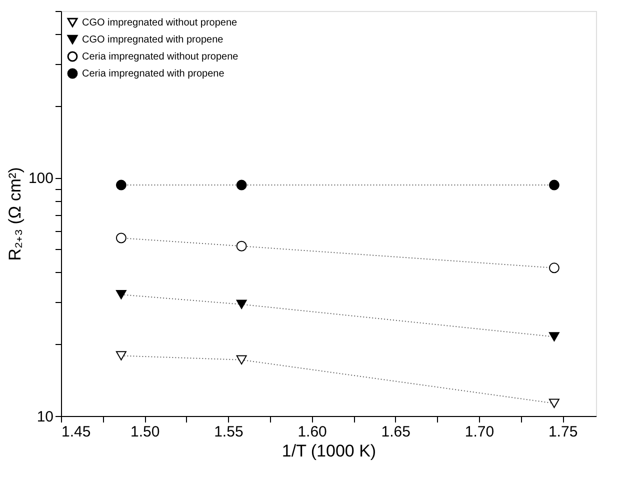  What do you see at coordinates (312, 432) in the screenshot?
I see `x-tick-label: 1.60` at bounding box center [312, 432].